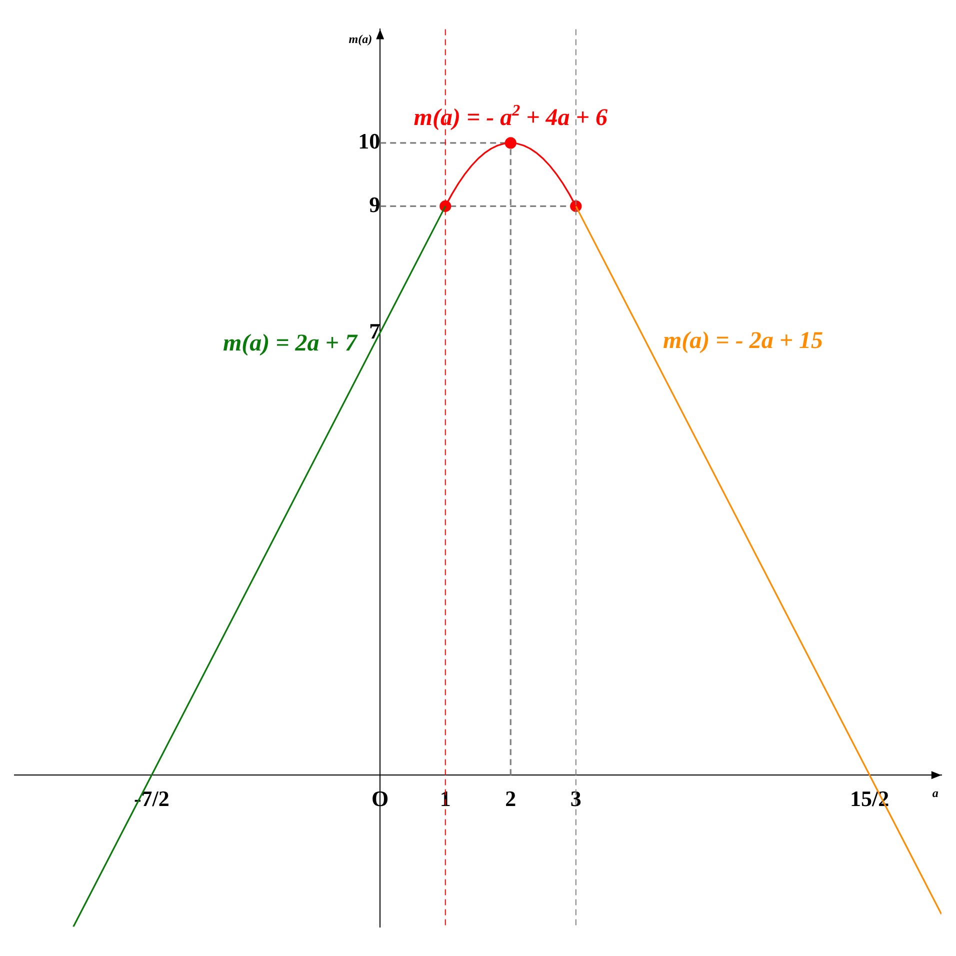 This screenshot has width=956, height=956. What do you see at coordinates (374, 331) in the screenshot?
I see `y-tick-label: 7` at bounding box center [374, 331].